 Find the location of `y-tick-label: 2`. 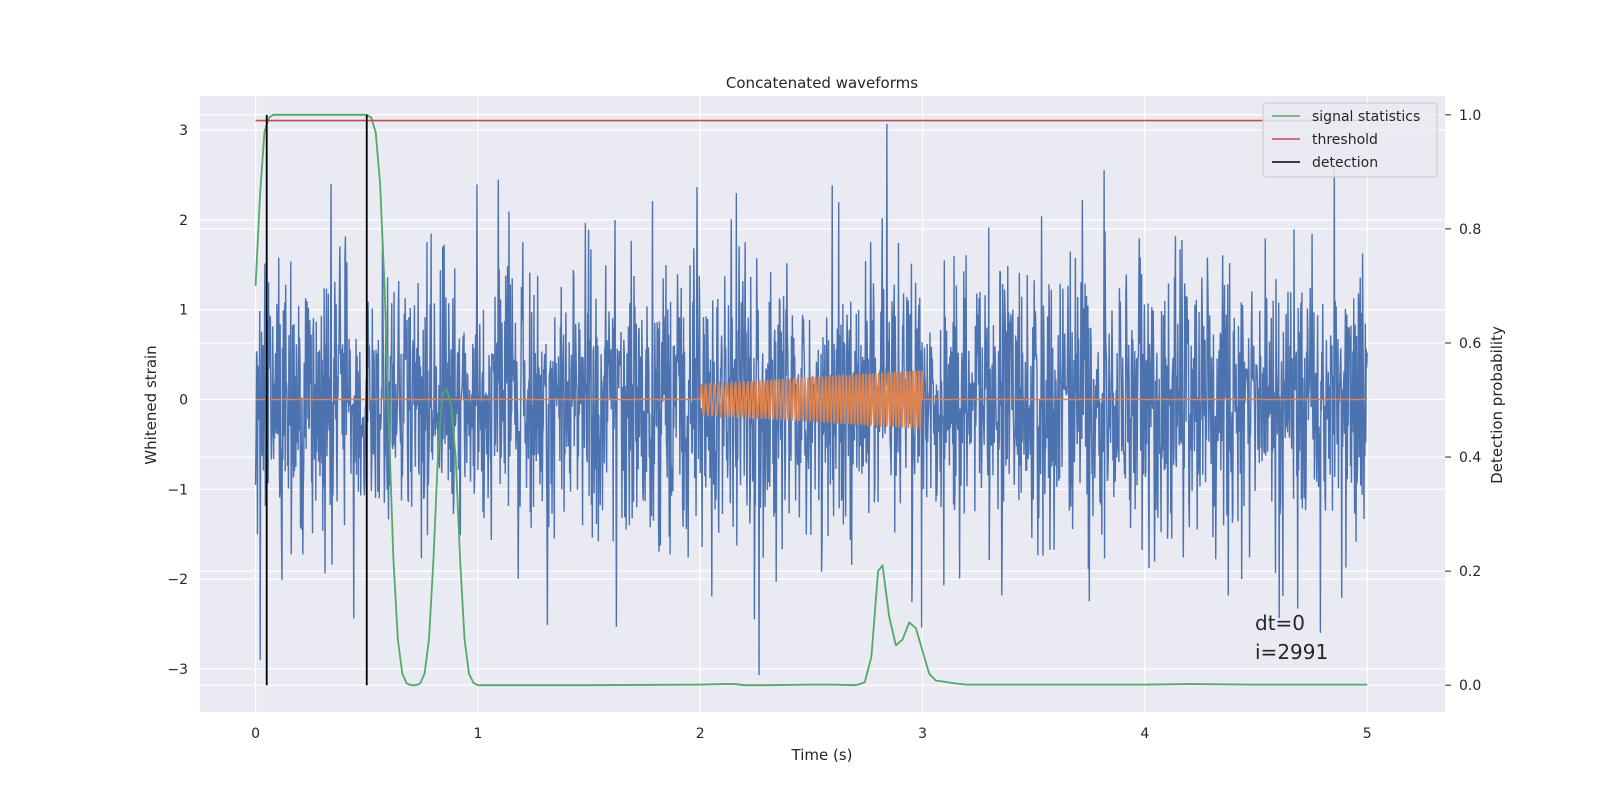

y-tick-label: 2 is located at coordinates (183, 221).